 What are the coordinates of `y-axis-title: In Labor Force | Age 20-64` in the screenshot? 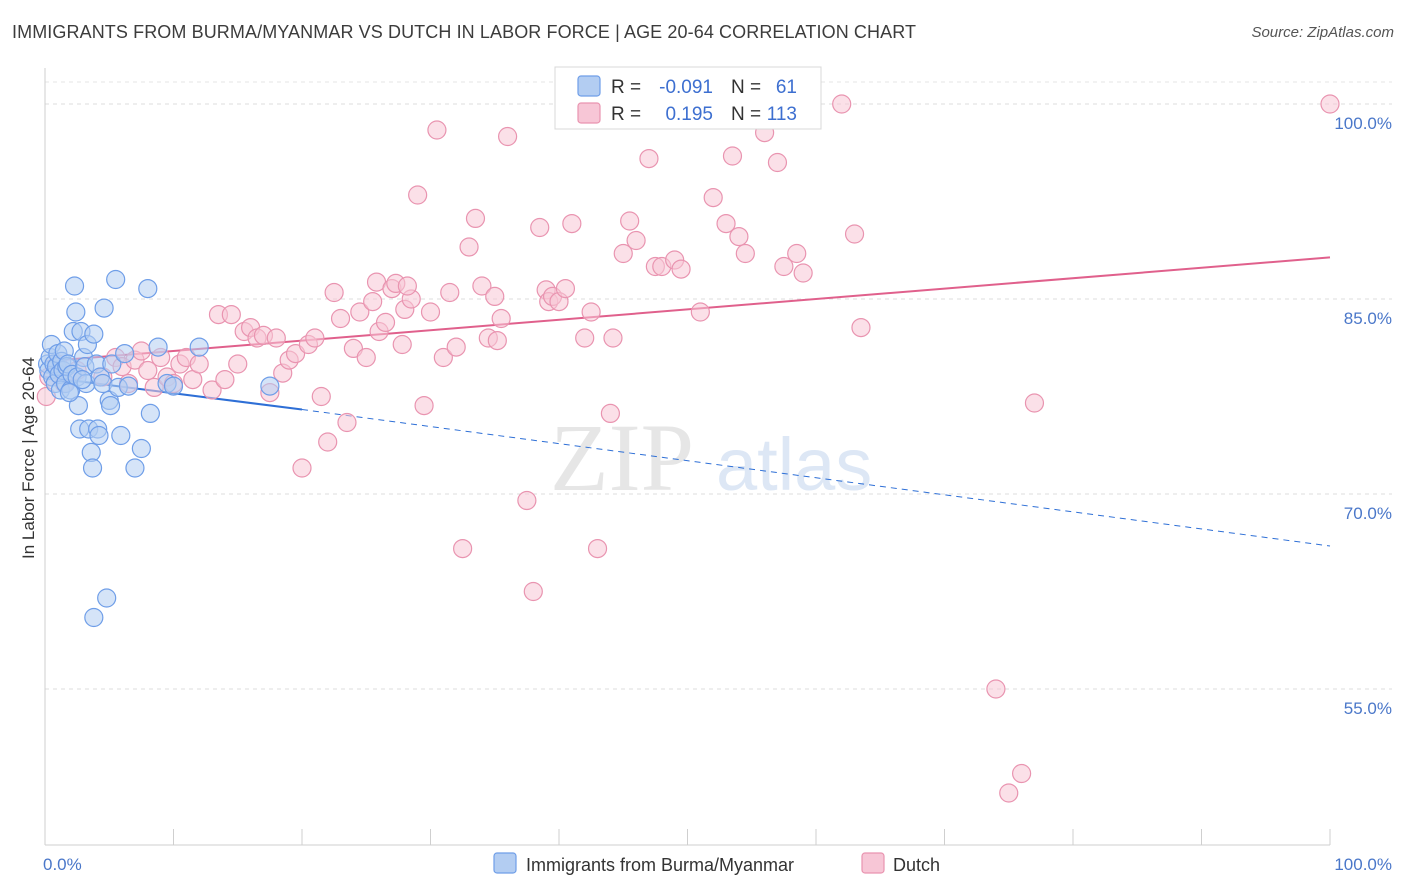 It's located at (28, 458).